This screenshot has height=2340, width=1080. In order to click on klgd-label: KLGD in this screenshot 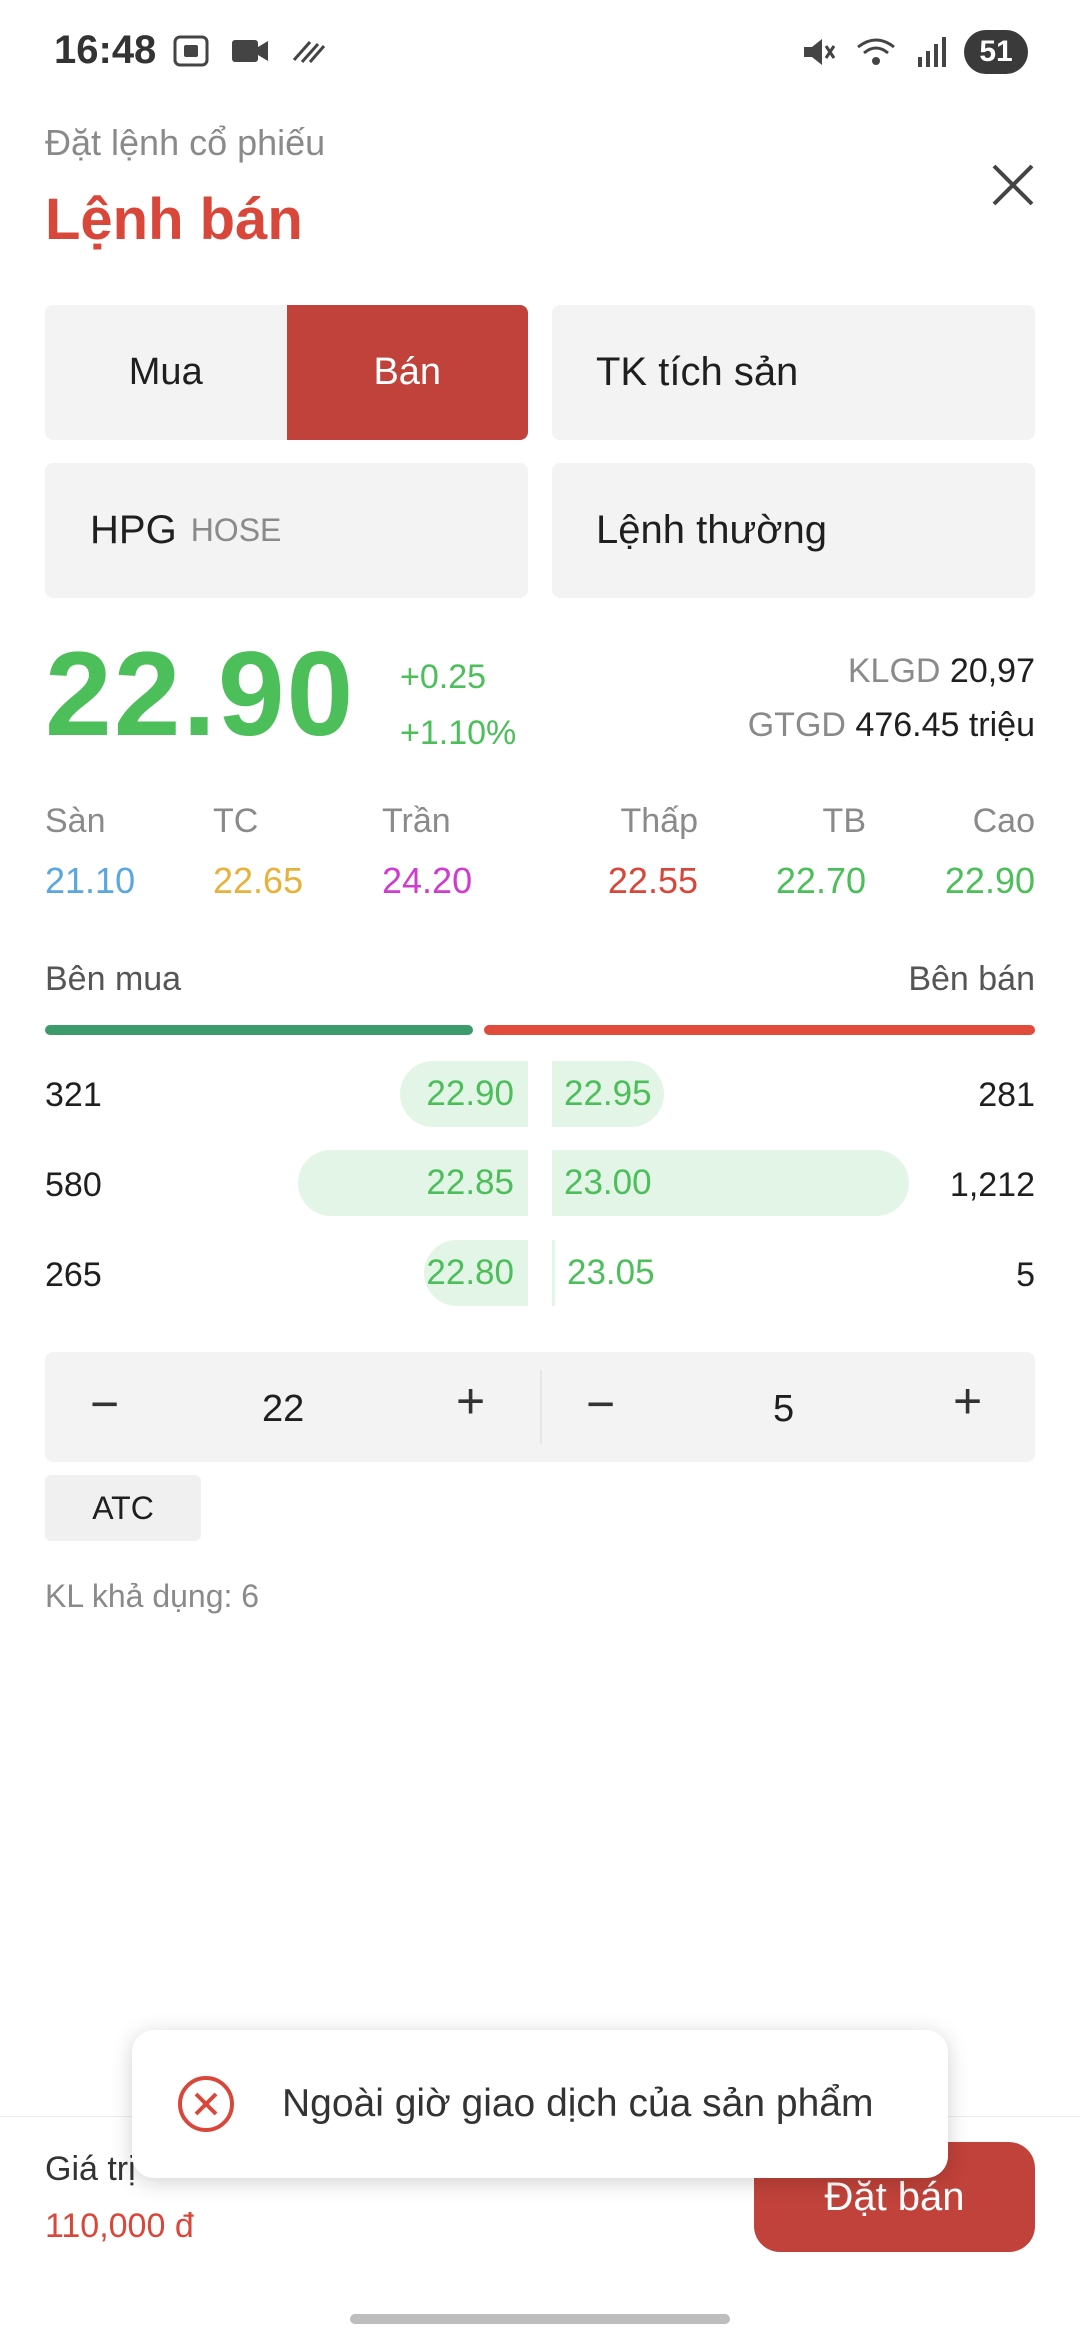, I will do `click(894, 671)`.